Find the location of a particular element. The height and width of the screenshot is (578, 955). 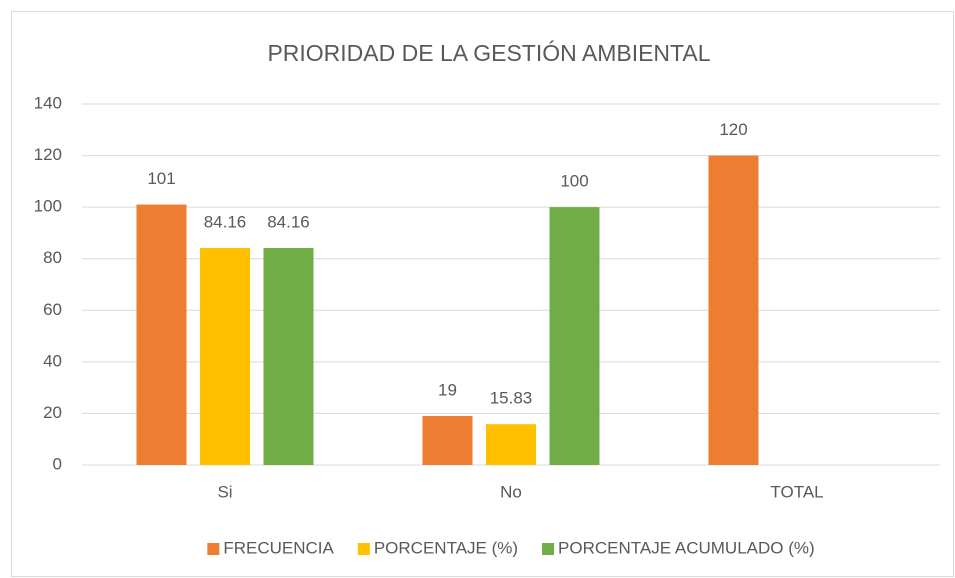

y-tick-label: 0 is located at coordinates (57, 463).